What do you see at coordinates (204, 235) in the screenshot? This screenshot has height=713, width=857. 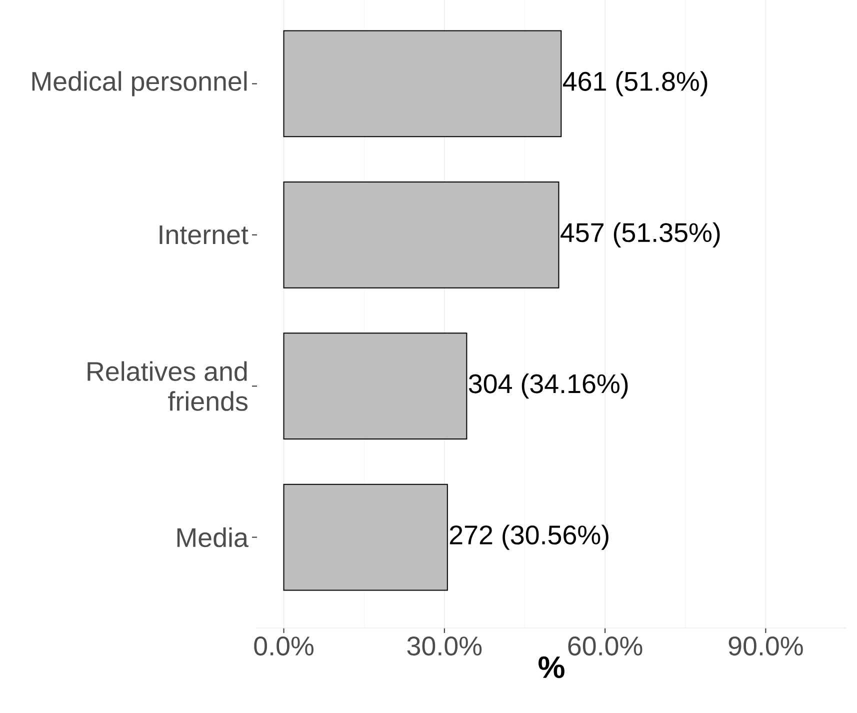 I see `y-tick-label: Internet` at bounding box center [204, 235].